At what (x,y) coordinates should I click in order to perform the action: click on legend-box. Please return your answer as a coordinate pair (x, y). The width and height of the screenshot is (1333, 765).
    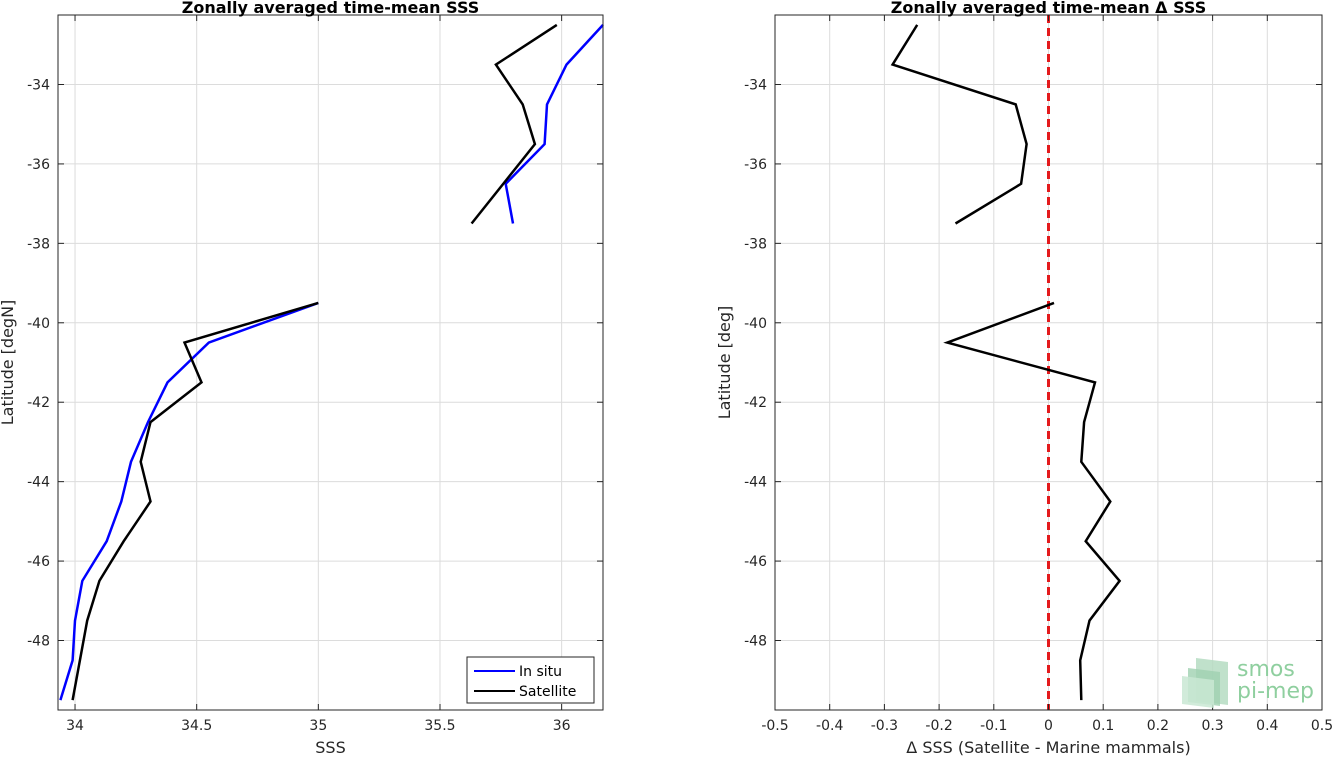
    Looking at the image, I should click on (530, 680).